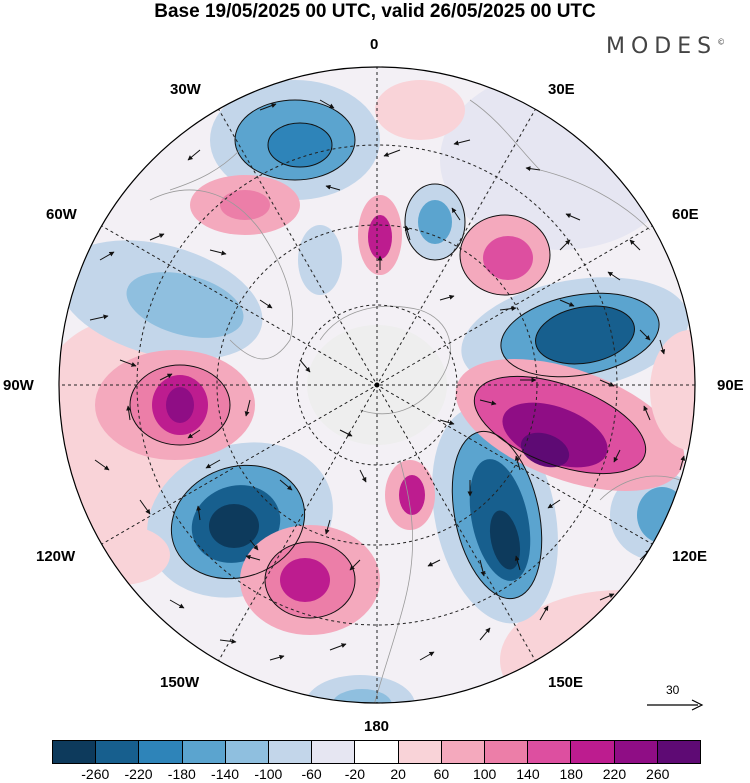 The image size is (750, 783). Describe the element at coordinates (18, 385) in the screenshot. I see `lon-label-90w: 90W` at that location.